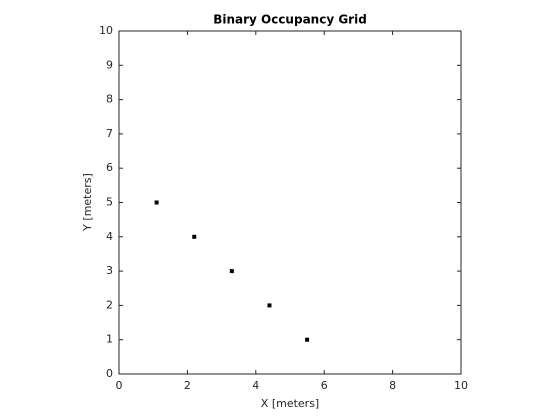  Describe the element at coordinates (109, 373) in the screenshot. I see `y-tick-label: 0` at that location.